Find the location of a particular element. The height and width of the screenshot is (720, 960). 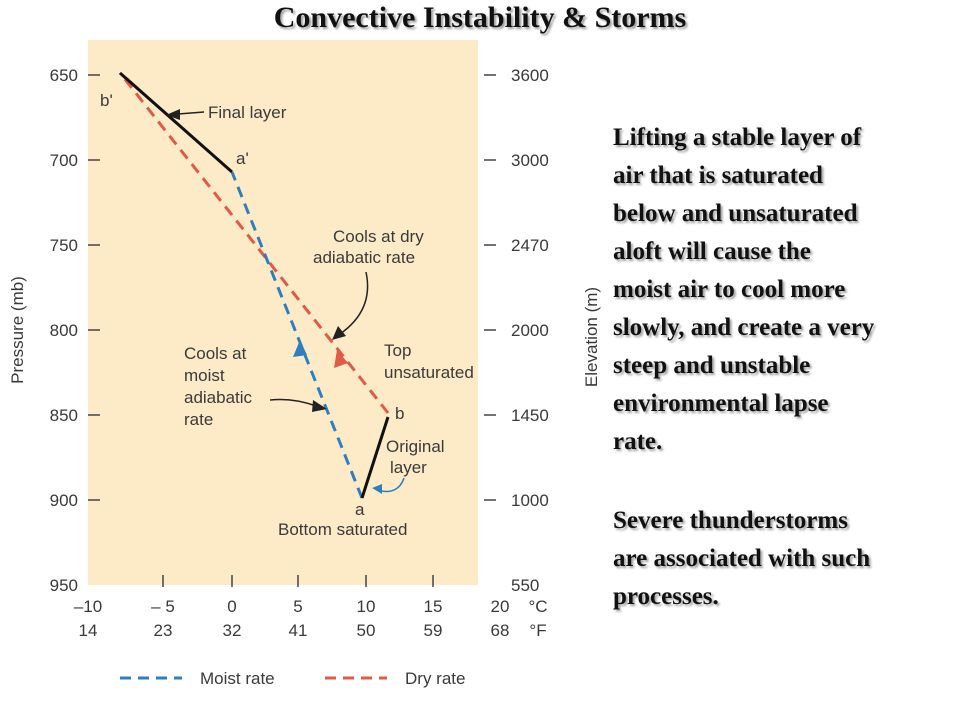

celsius-tick: 0 is located at coordinates (231, 606).